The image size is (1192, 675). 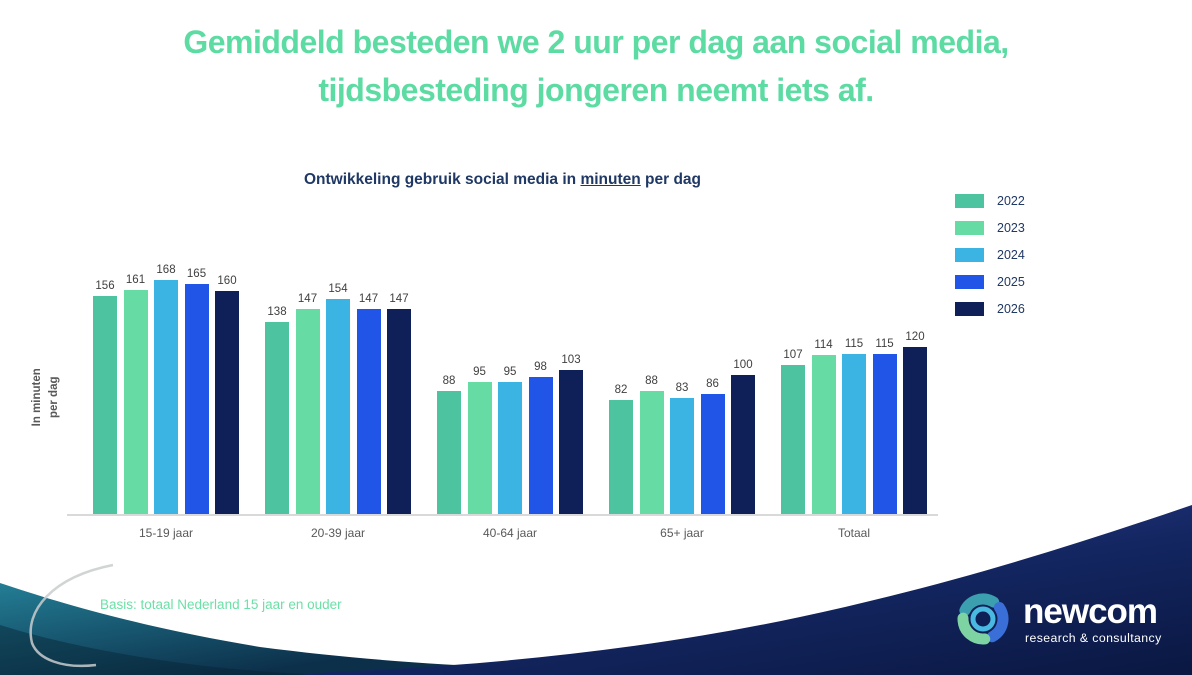 What do you see at coordinates (682, 533) in the screenshot?
I see `x-axis-label-65+-jaar: 65+ jaar` at bounding box center [682, 533].